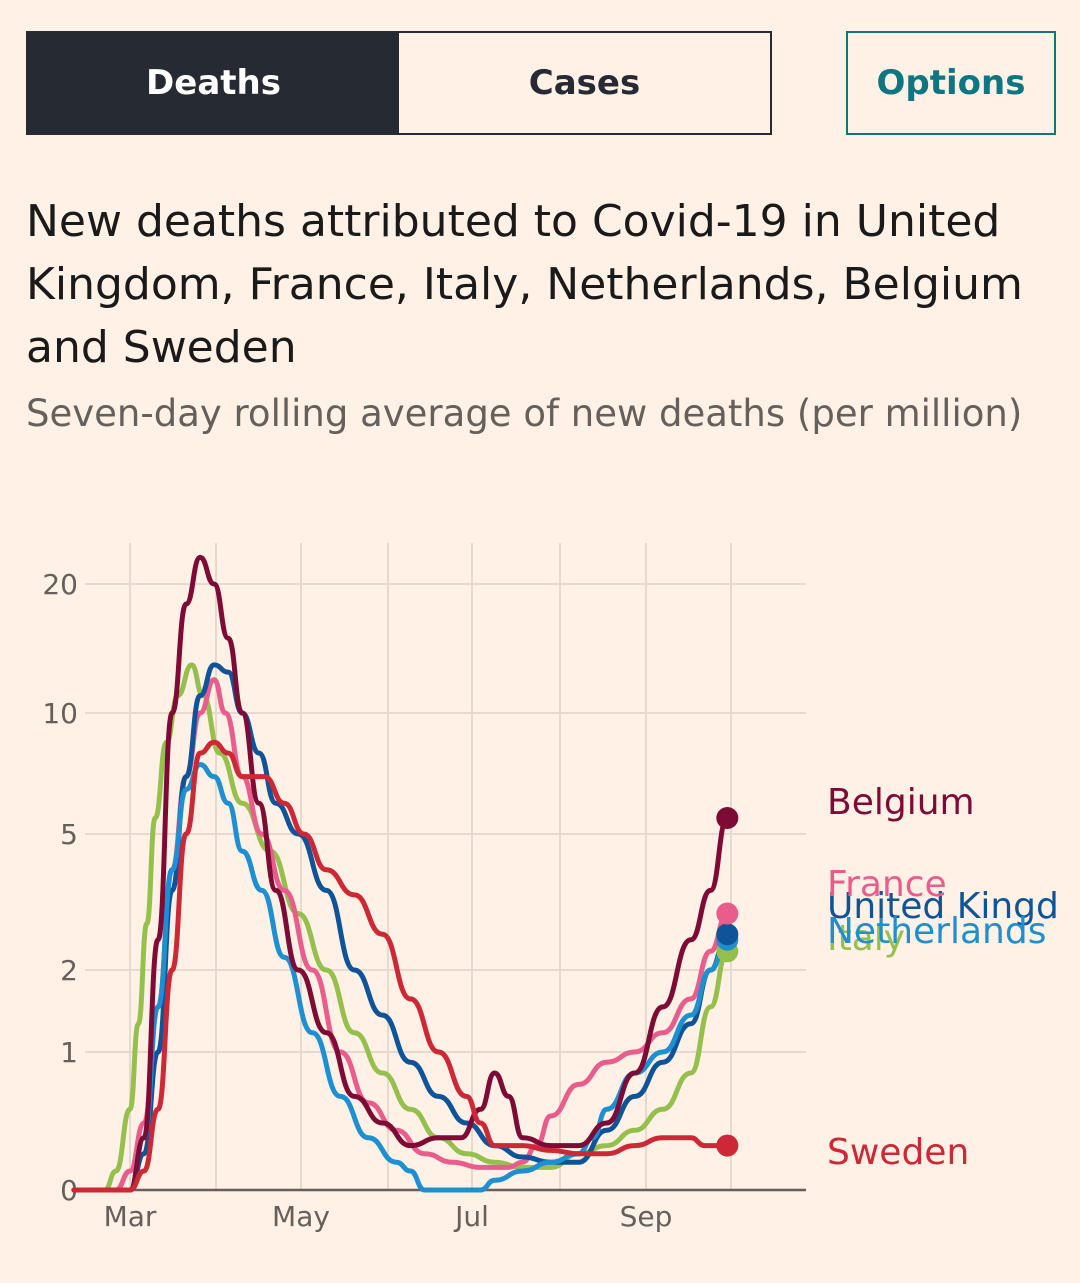 The width and height of the screenshot is (1080, 1283). I want to click on end-marker-sweden, so click(727, 1145).